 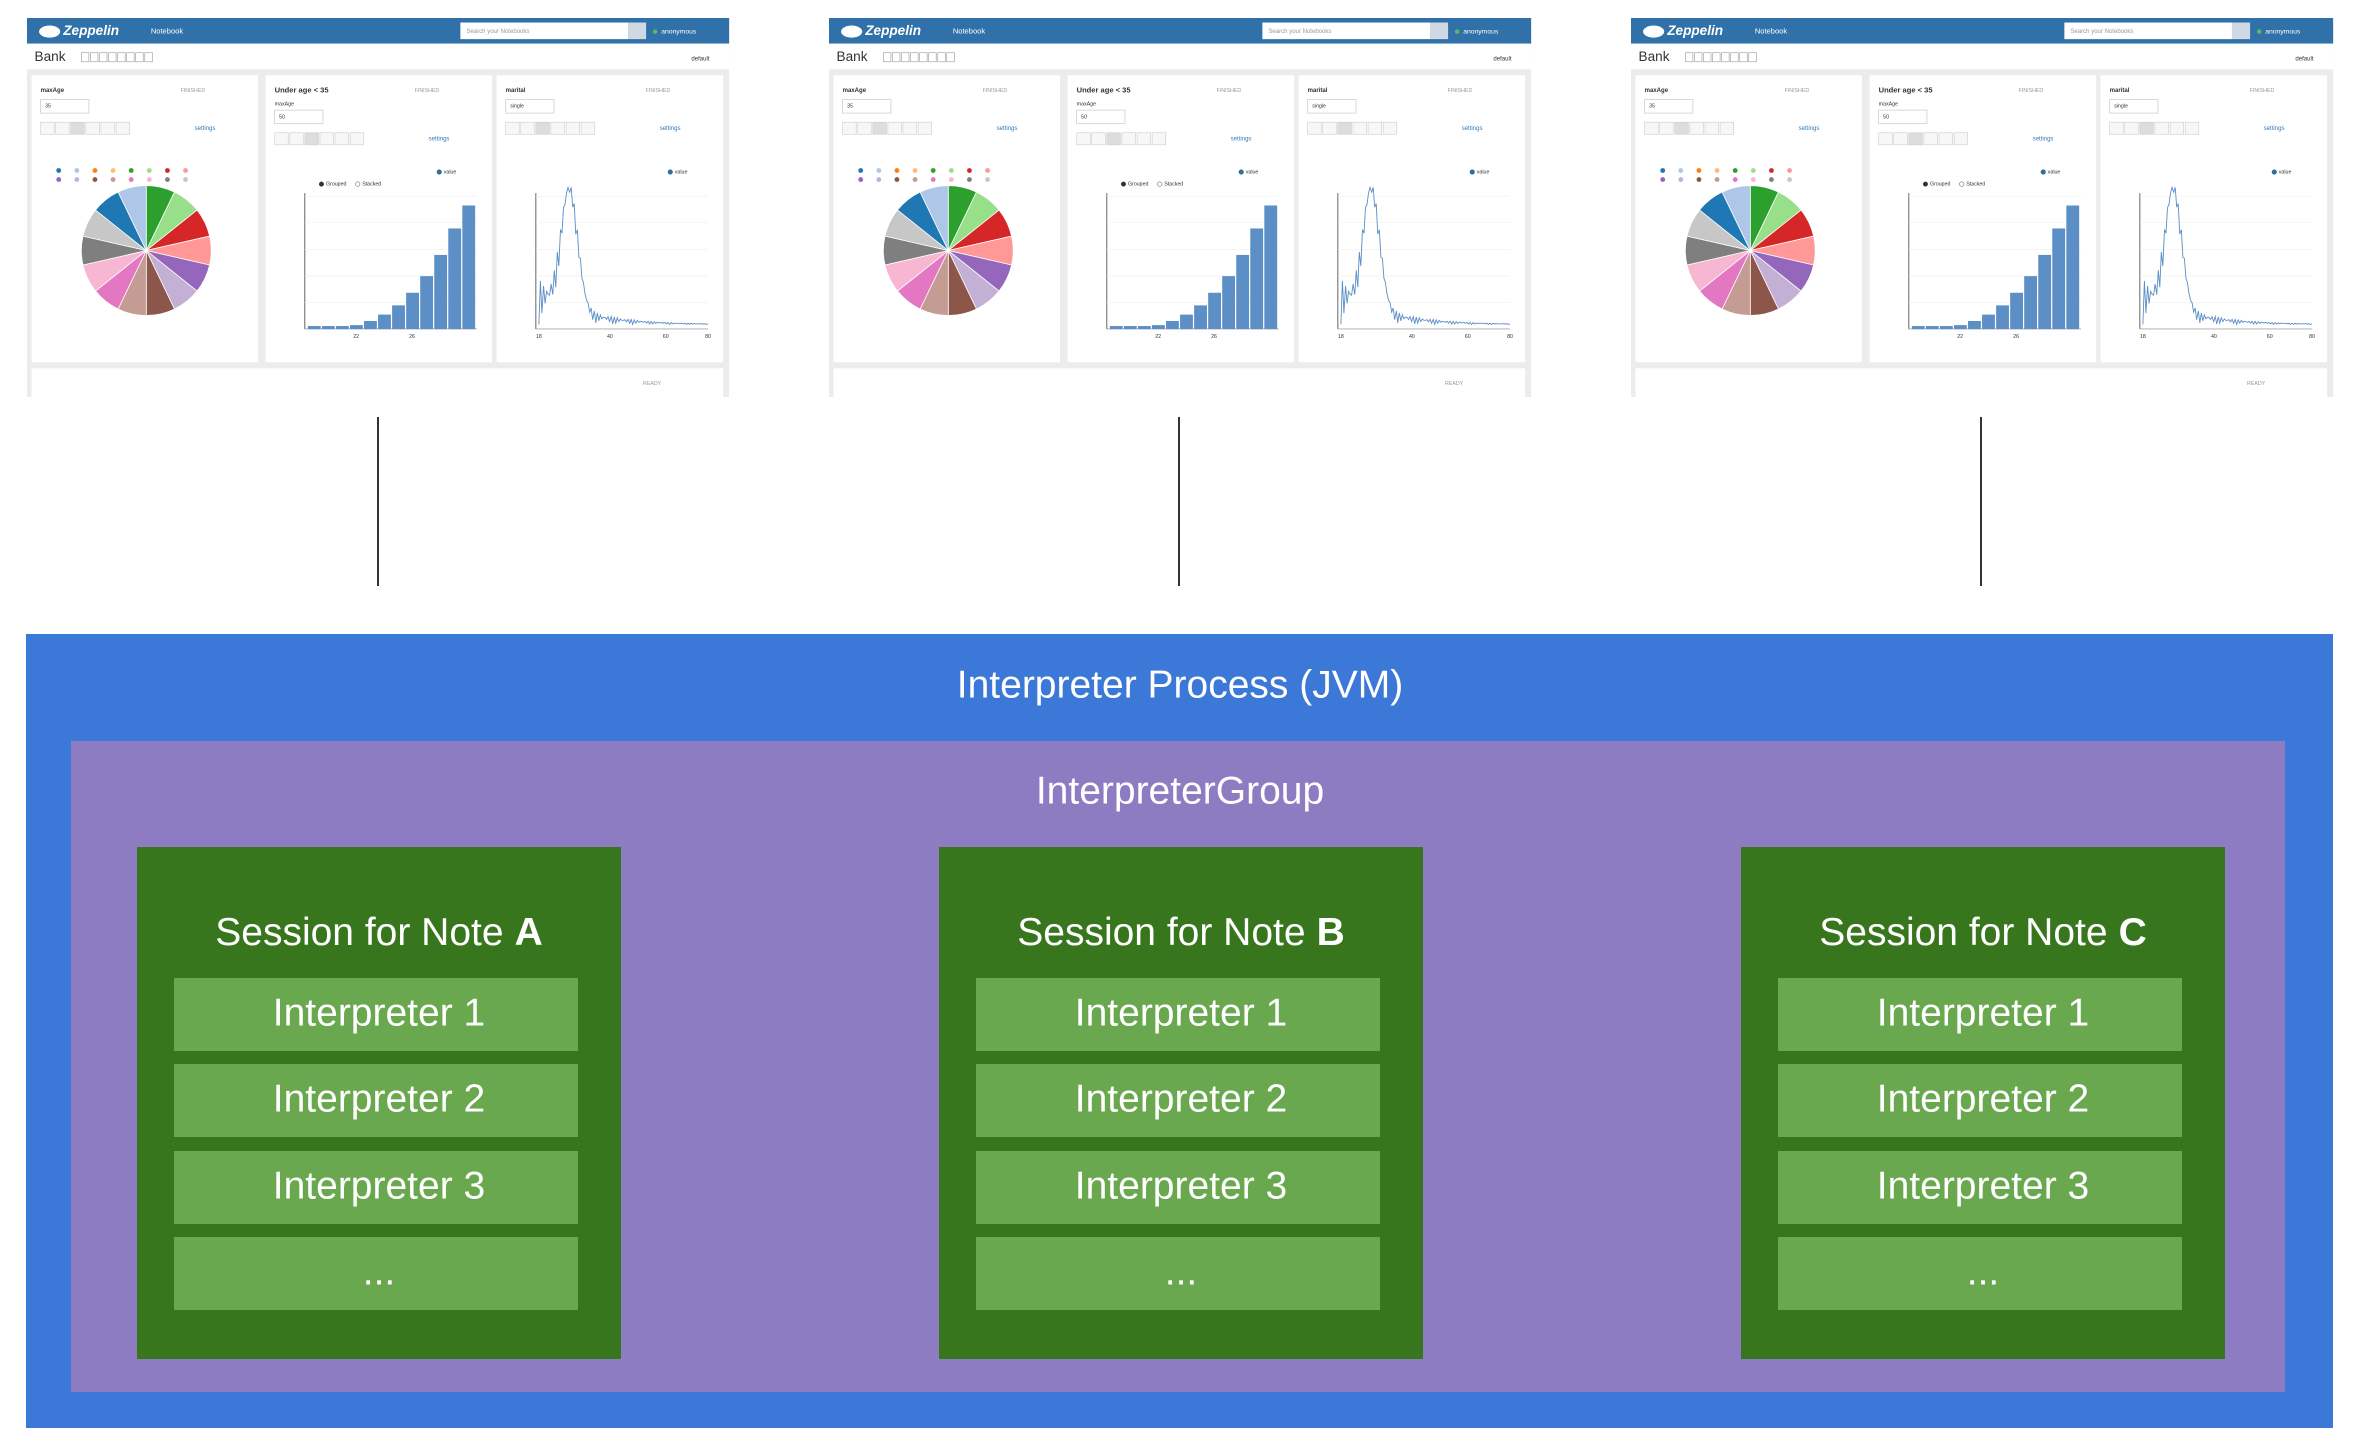 I want to click on session-prefix: Session for Note, so click(x=1963, y=932).